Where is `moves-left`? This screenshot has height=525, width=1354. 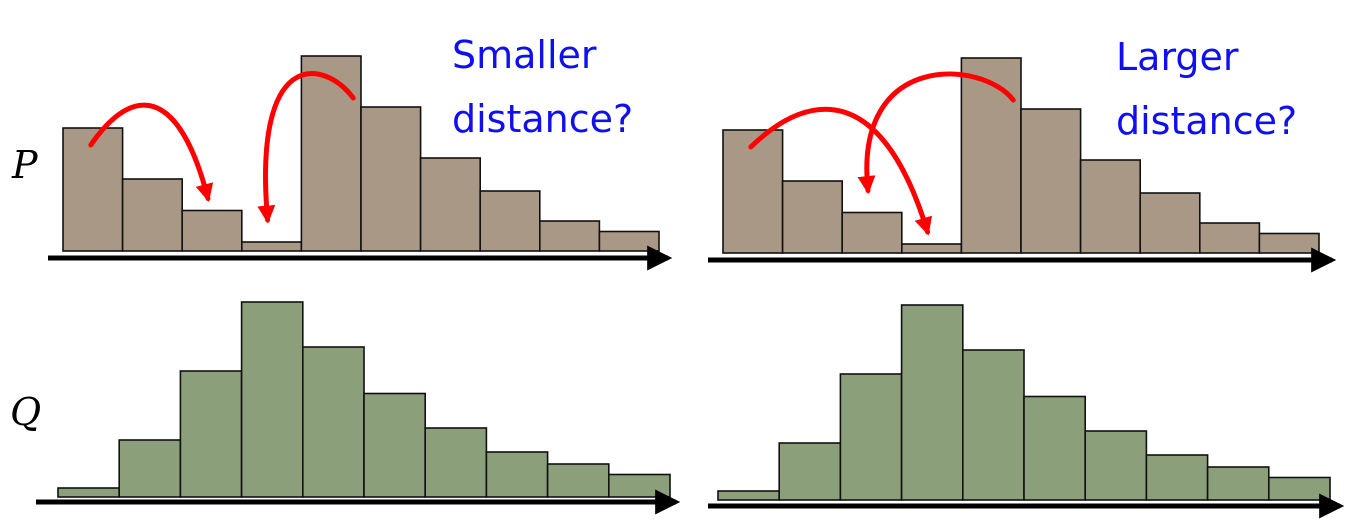 moves-left is located at coordinates (222, 147).